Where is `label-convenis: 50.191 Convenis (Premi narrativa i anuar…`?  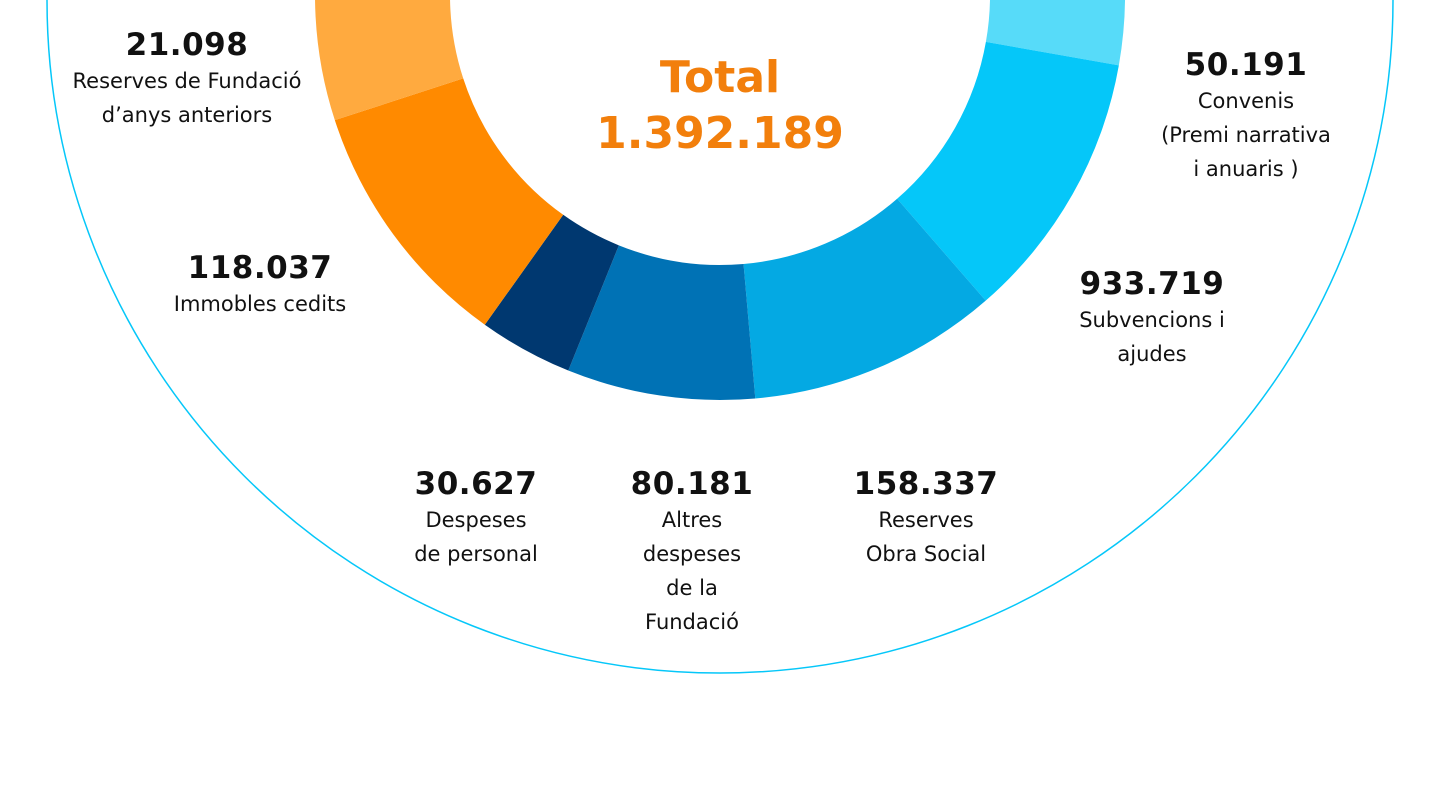 label-convenis: 50.191 Convenis (Premi narrativa i anuar… is located at coordinates (1246, 116).